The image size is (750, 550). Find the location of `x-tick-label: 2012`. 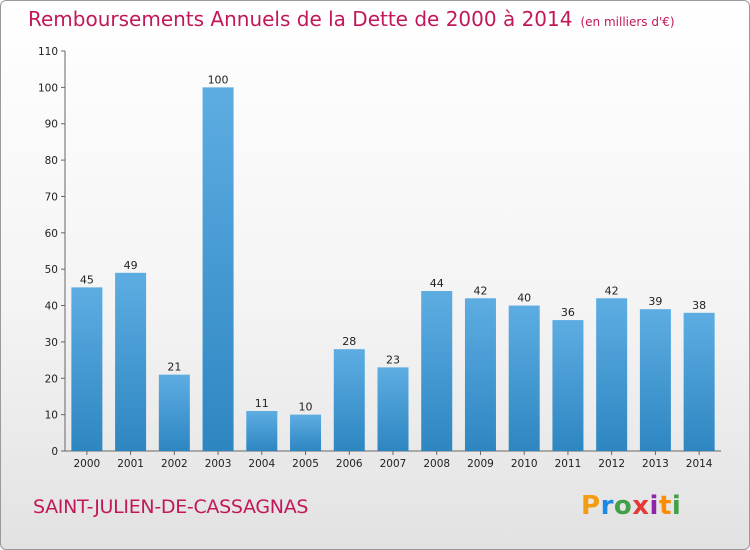

x-tick-label: 2012 is located at coordinates (611, 464).